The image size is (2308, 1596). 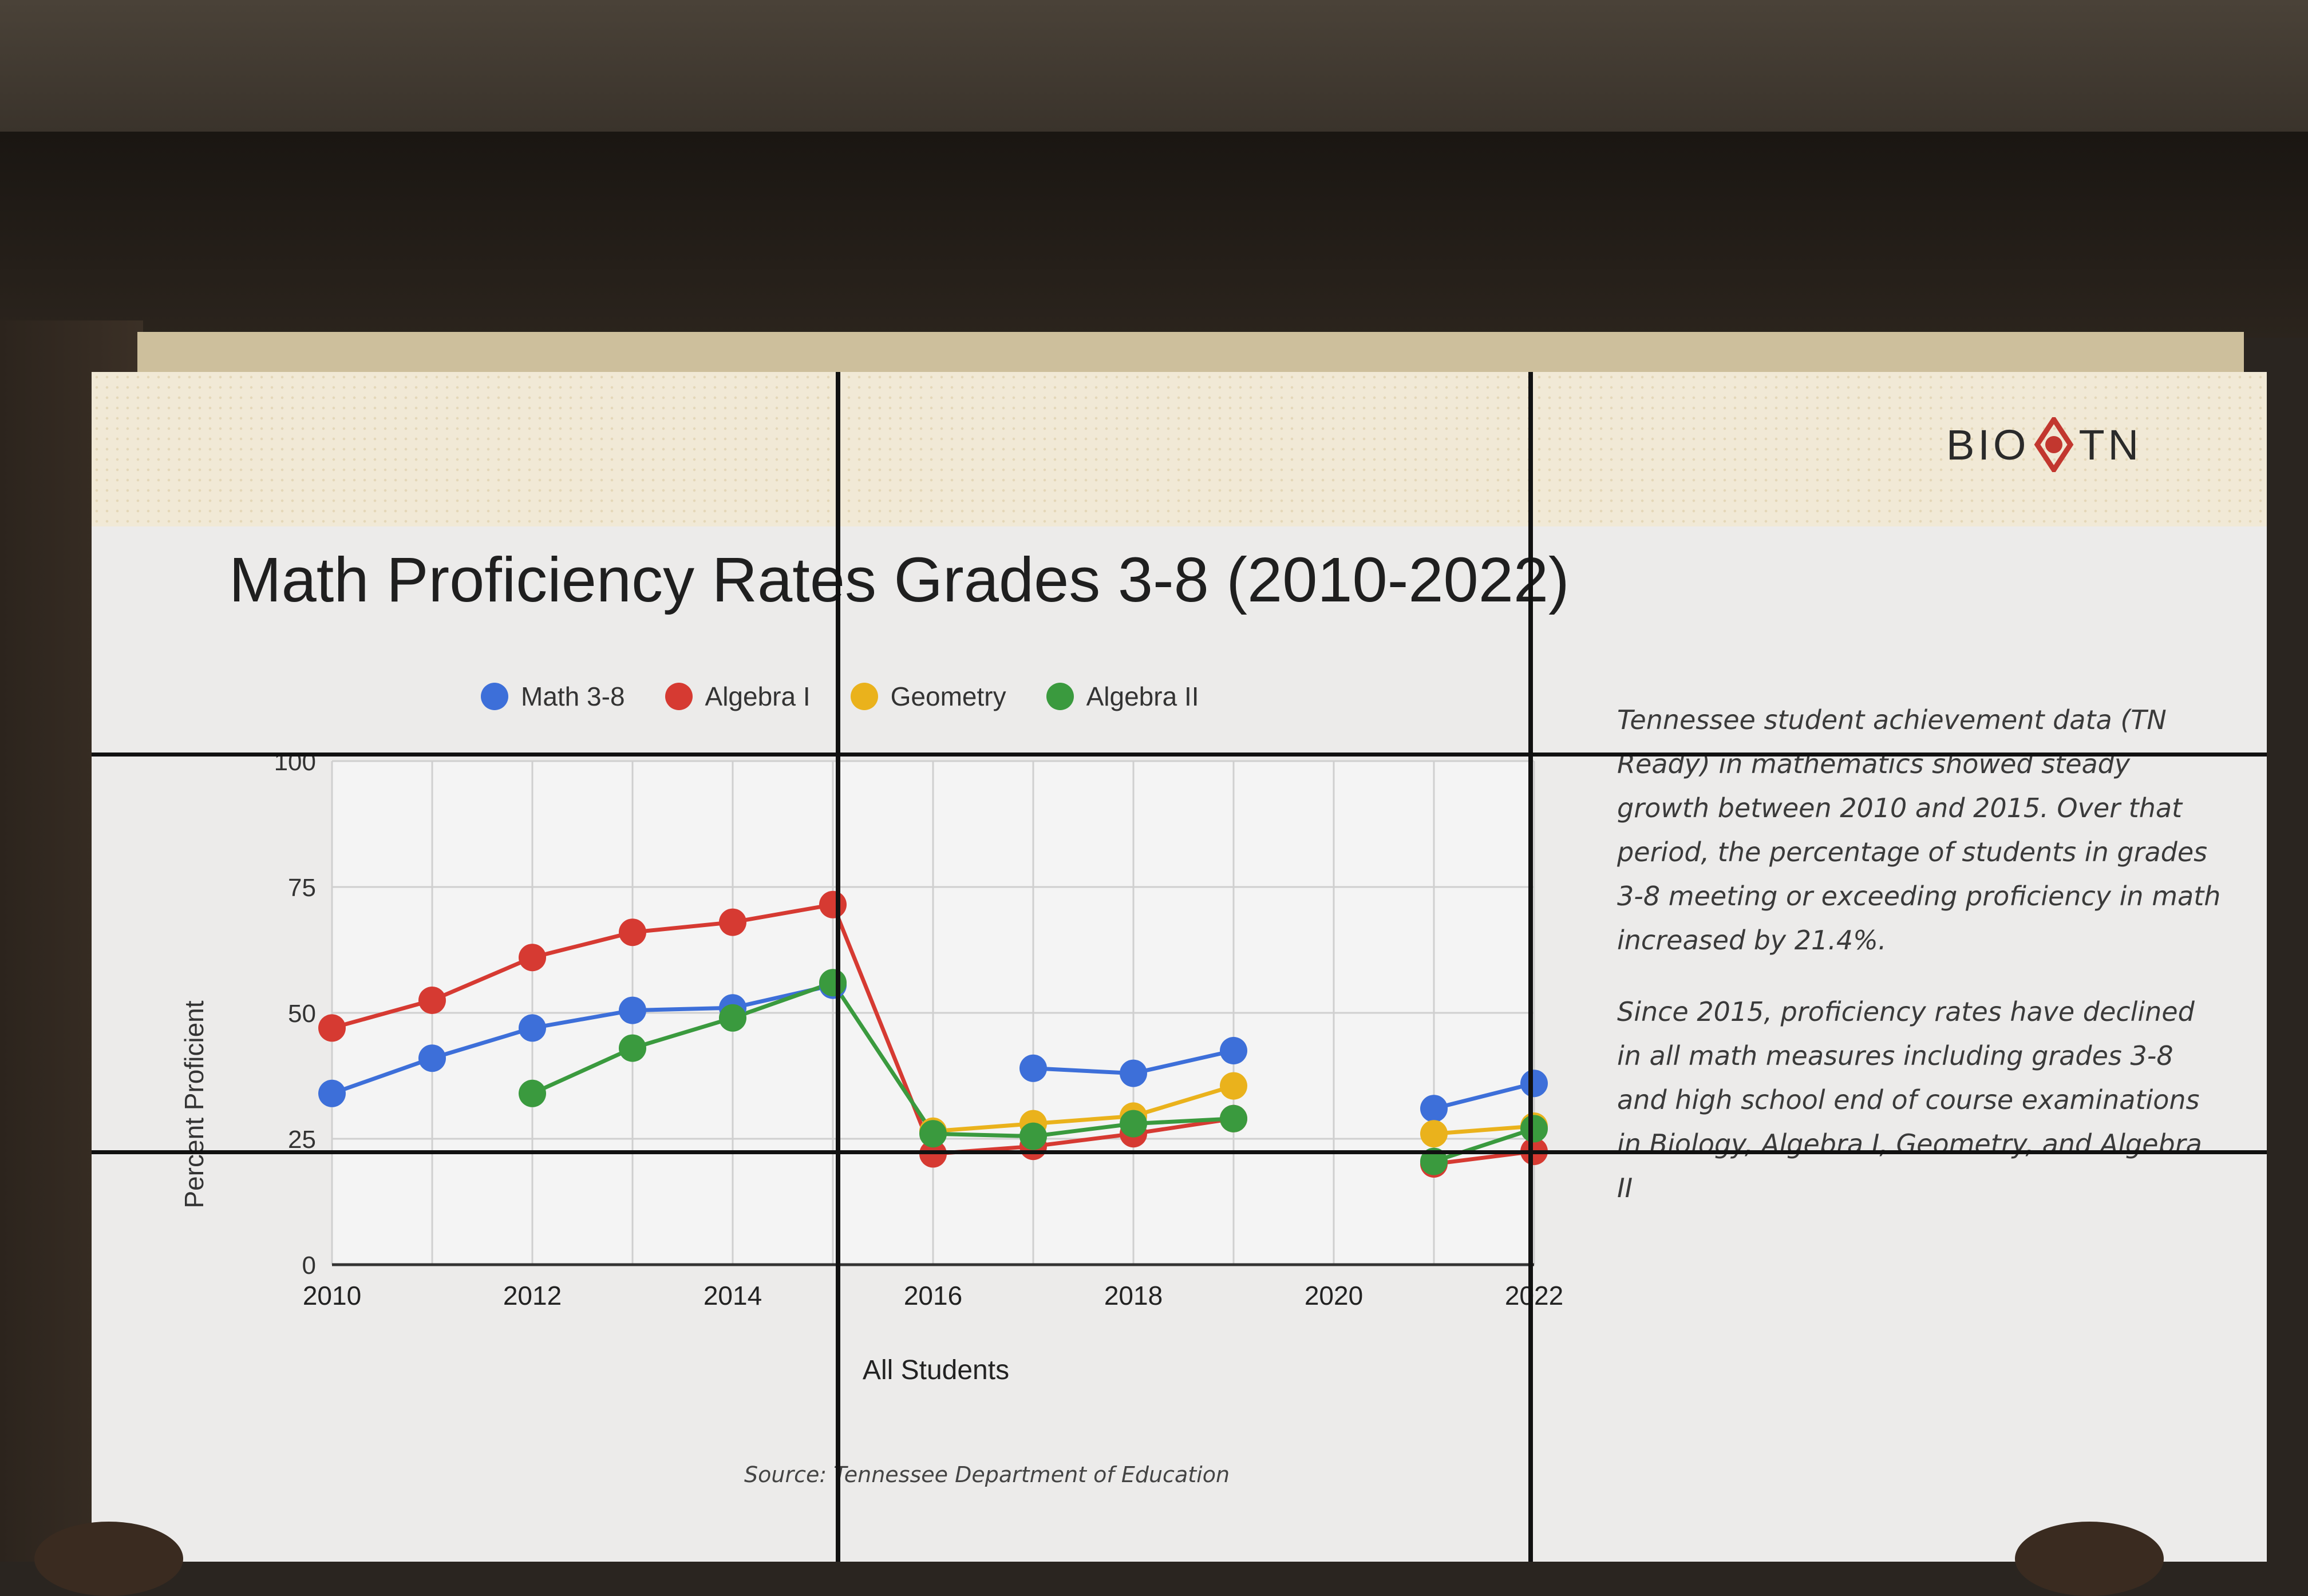 I want to click on x-tick-label: 2012, so click(x=532, y=1295).